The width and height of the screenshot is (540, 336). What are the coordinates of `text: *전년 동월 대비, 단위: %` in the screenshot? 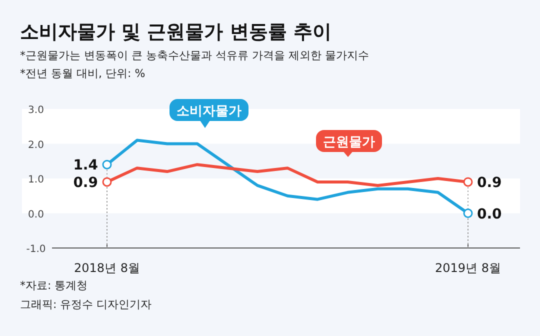 It's located at (83, 73).